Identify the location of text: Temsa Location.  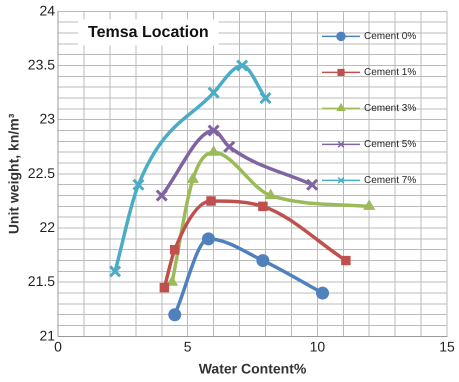
(148, 32).